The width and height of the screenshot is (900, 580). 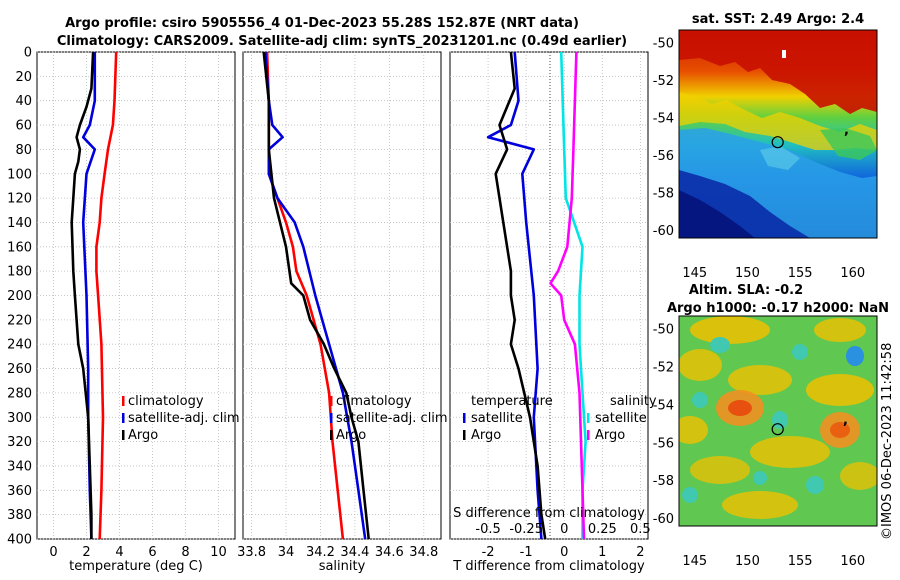 What do you see at coordinates (778, 421) in the screenshot?
I see `sla-map-frame` at bounding box center [778, 421].